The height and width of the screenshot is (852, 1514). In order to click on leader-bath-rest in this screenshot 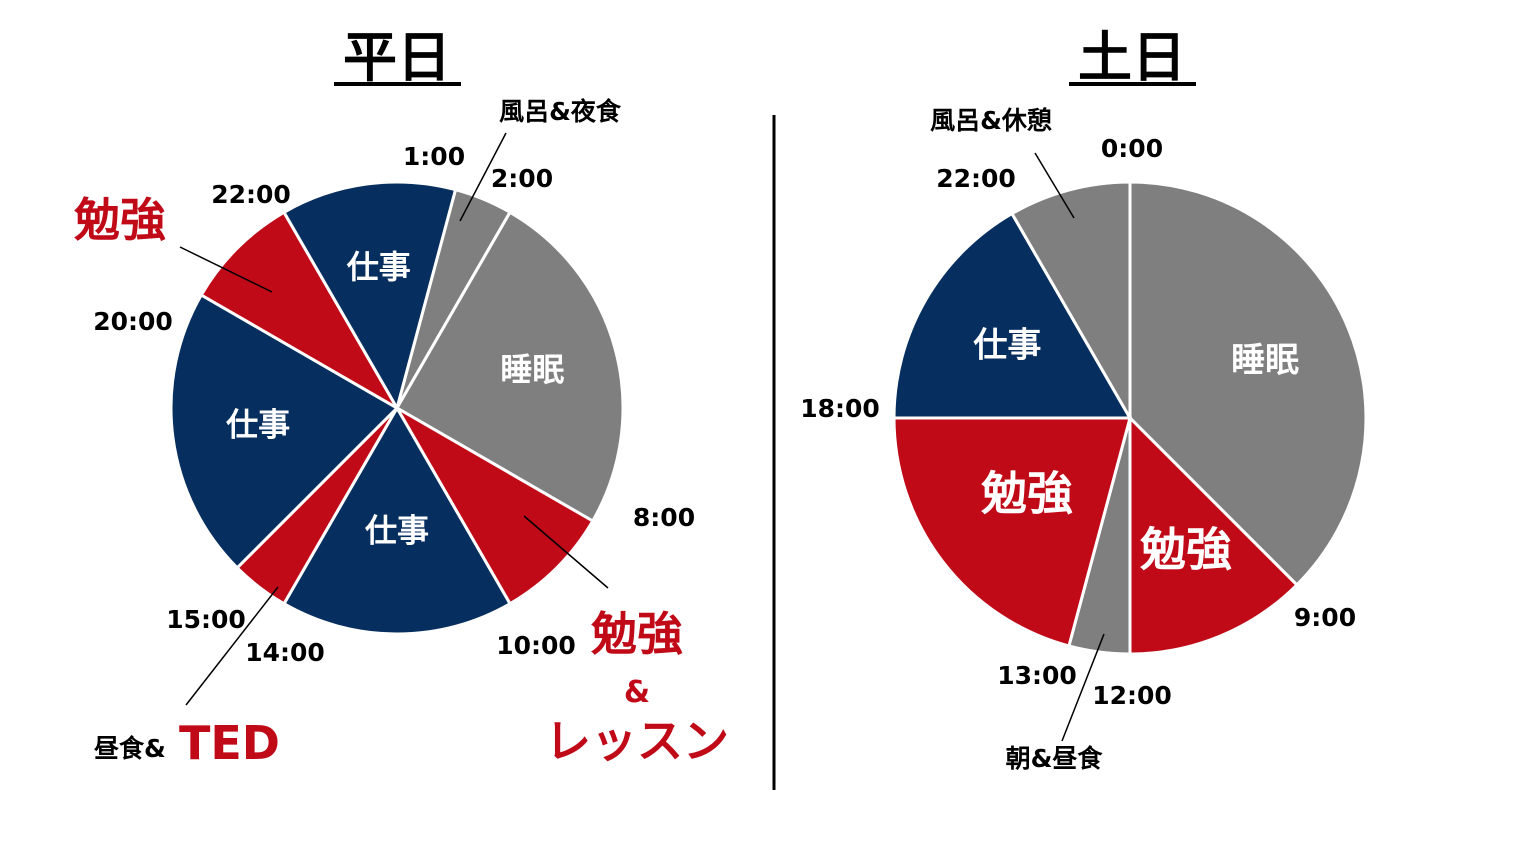, I will do `click(1054, 185)`.